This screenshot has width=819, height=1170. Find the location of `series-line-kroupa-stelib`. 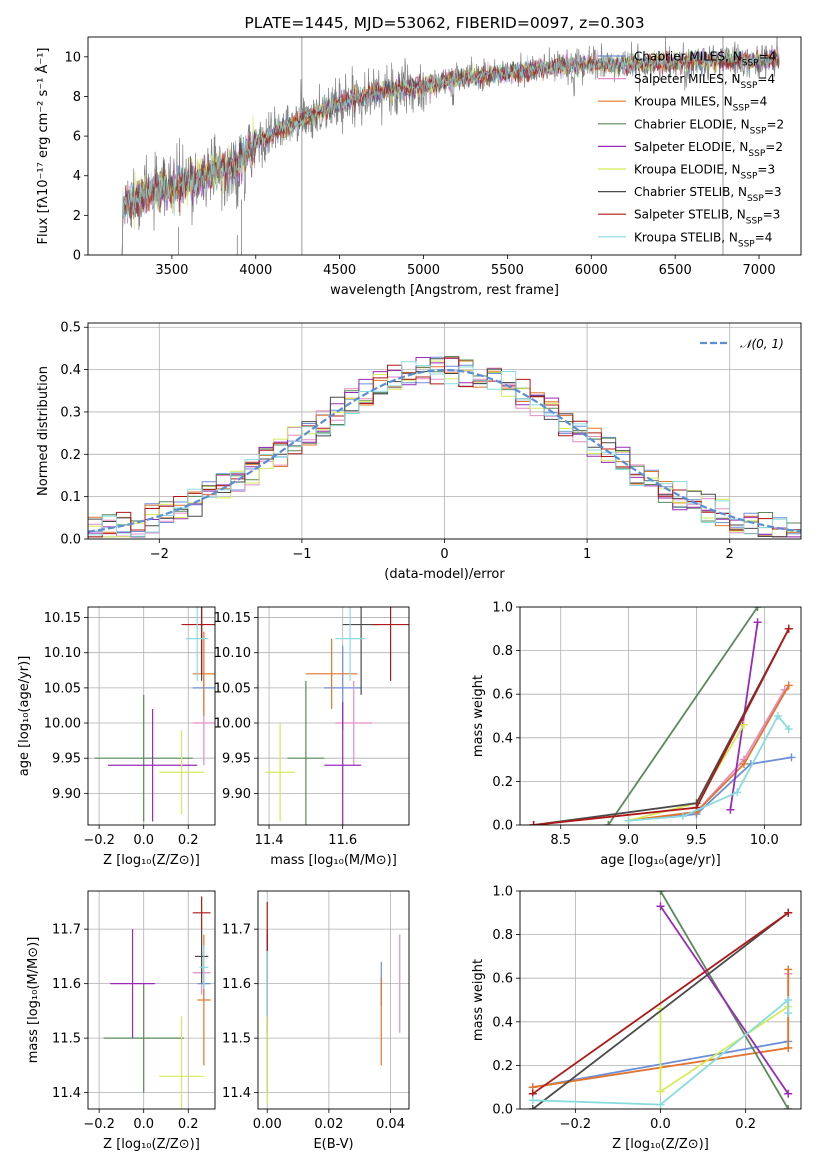

series-line-kroupa-stelib is located at coordinates (661, 1052).